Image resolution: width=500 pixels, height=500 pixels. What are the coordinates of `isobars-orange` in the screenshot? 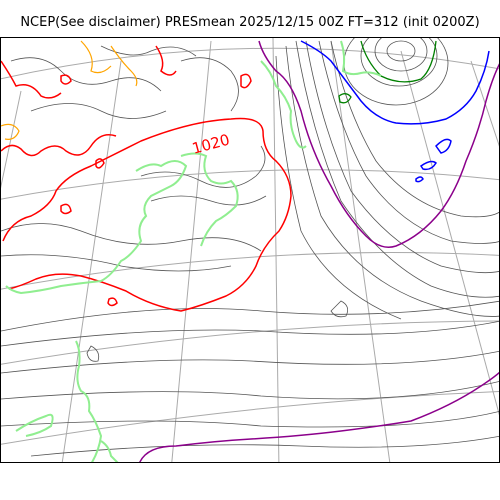 It's located at (69, 90).